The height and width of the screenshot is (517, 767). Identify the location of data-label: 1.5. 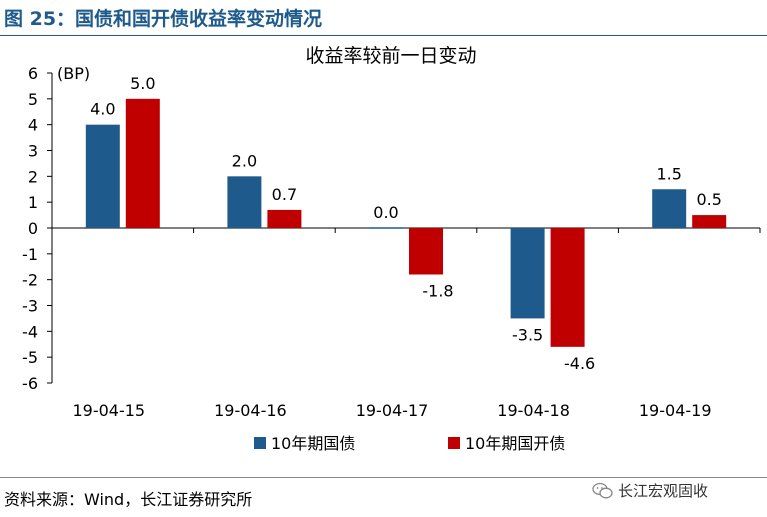
(668, 173).